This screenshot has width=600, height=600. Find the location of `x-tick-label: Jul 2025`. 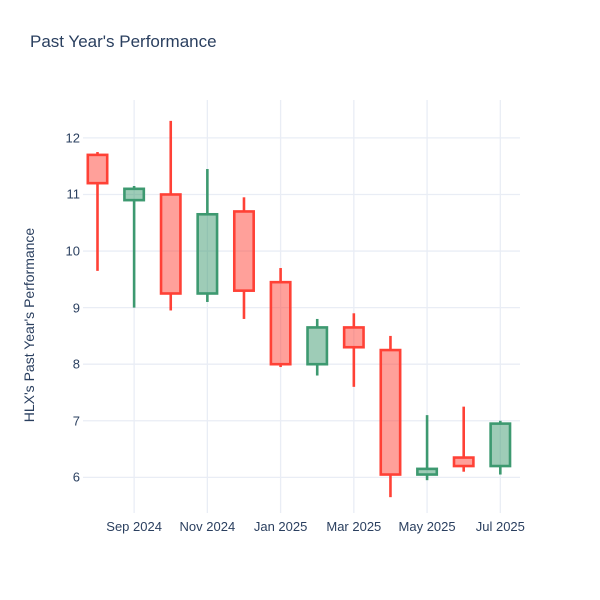

x-tick-label: Jul 2025 is located at coordinates (500, 526).